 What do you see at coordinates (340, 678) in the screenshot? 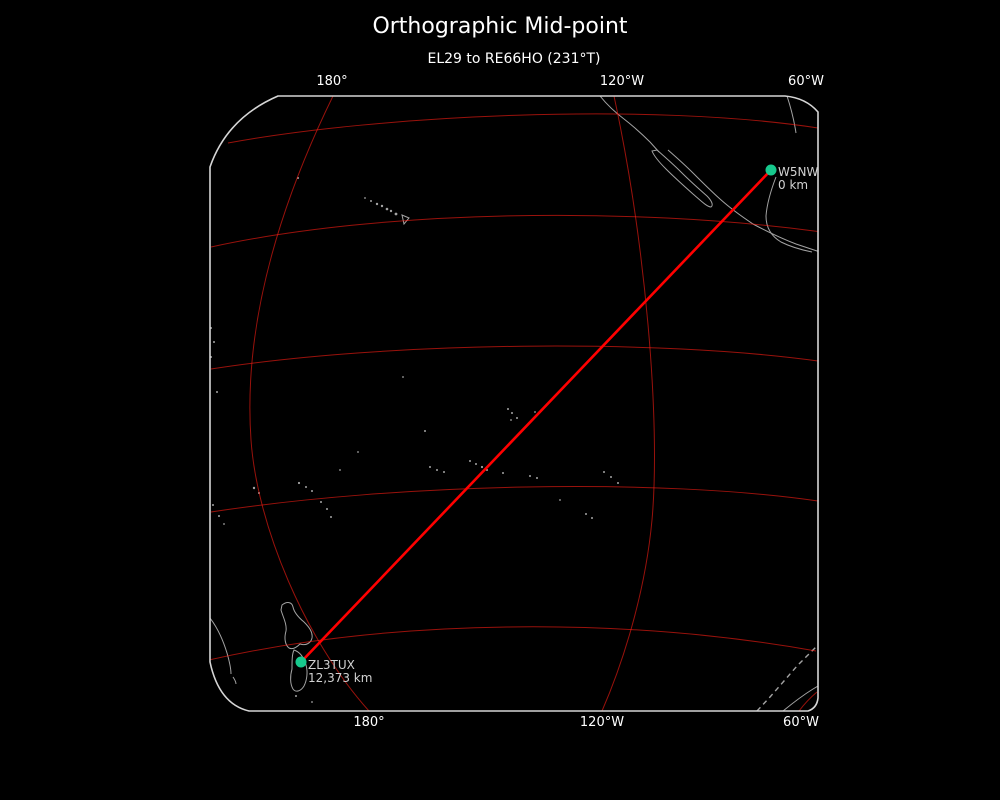
I see `marker-distance: 12,373 km` at bounding box center [340, 678].